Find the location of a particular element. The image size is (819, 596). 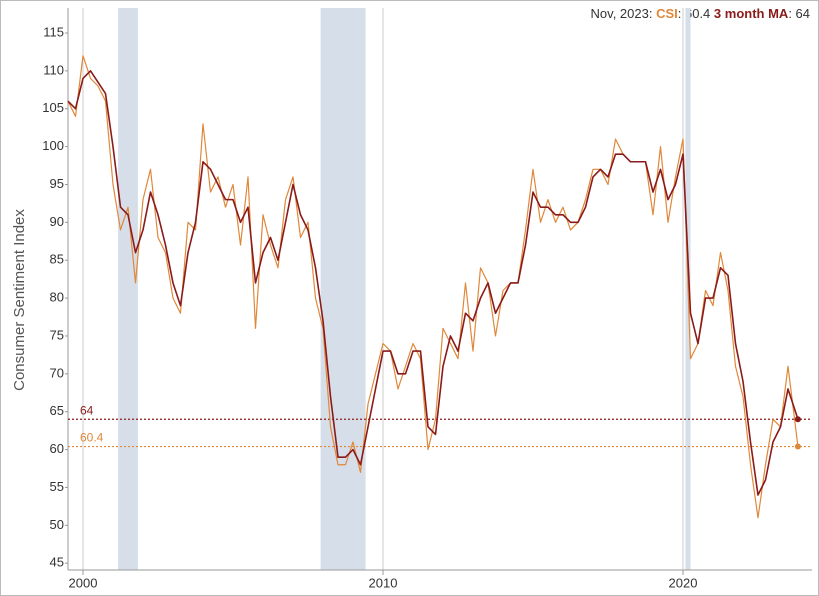

y-tick-label: 85 is located at coordinates (57, 259).